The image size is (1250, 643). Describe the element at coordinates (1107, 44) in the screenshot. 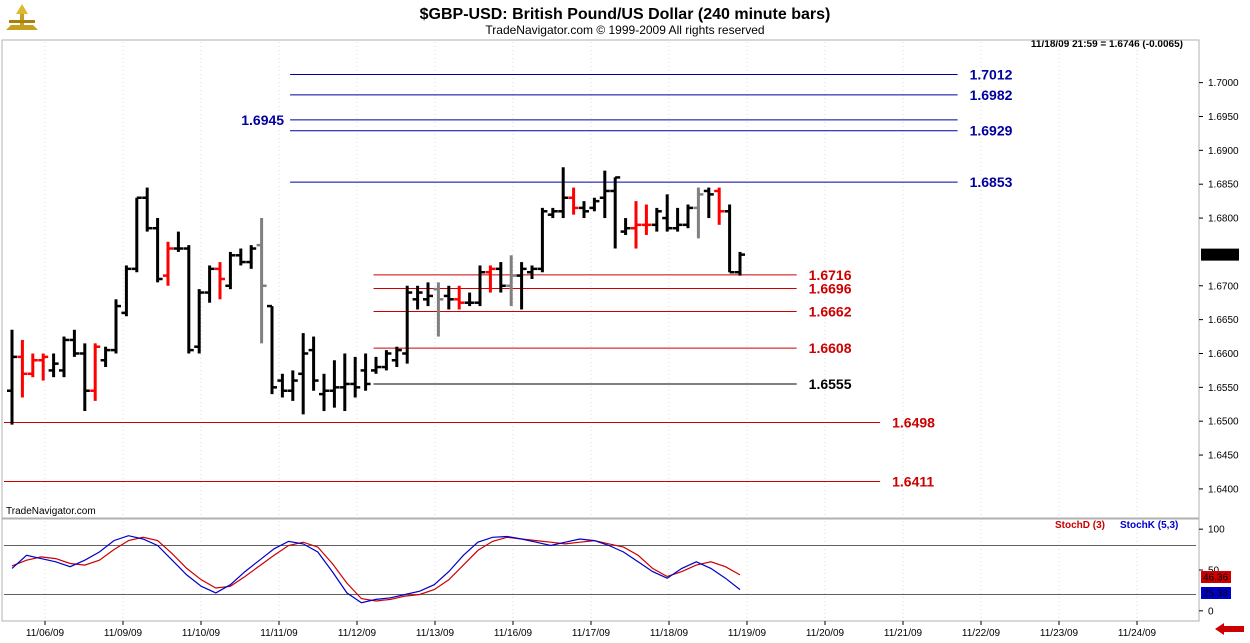

I see `last-bar-info: 11/18/09 21:59 = 1.6746 (-0.0065)` at that location.